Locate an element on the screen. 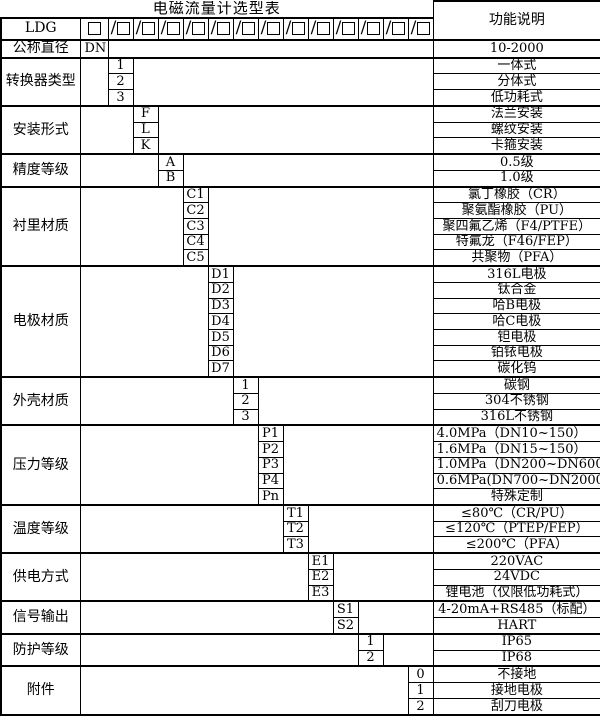 The width and height of the screenshot is (600, 716). value-cell: 0.5级 is located at coordinates (516, 162).